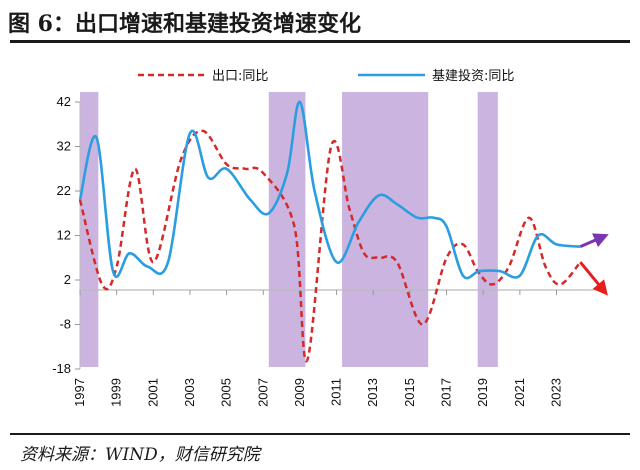 The width and height of the screenshot is (640, 470). Describe the element at coordinates (593, 278) in the screenshot. I see `trend-arrow-export` at that location.